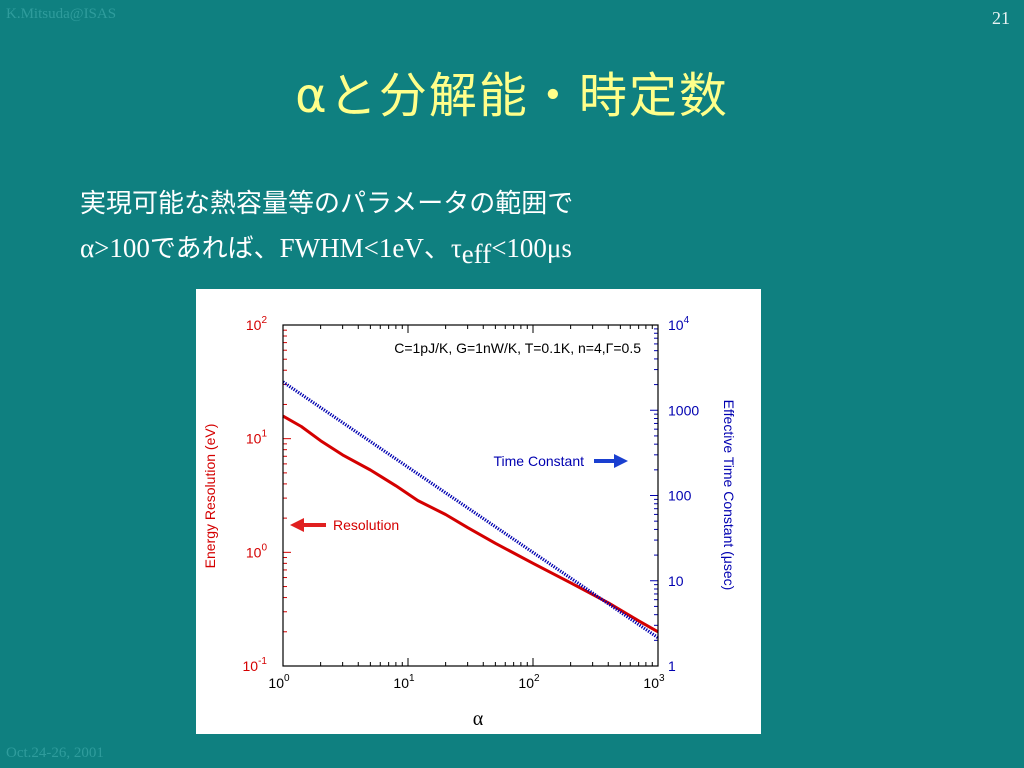  Describe the element at coordinates (676, 581) in the screenshot. I see `y-right-tick-label: 10` at that location.